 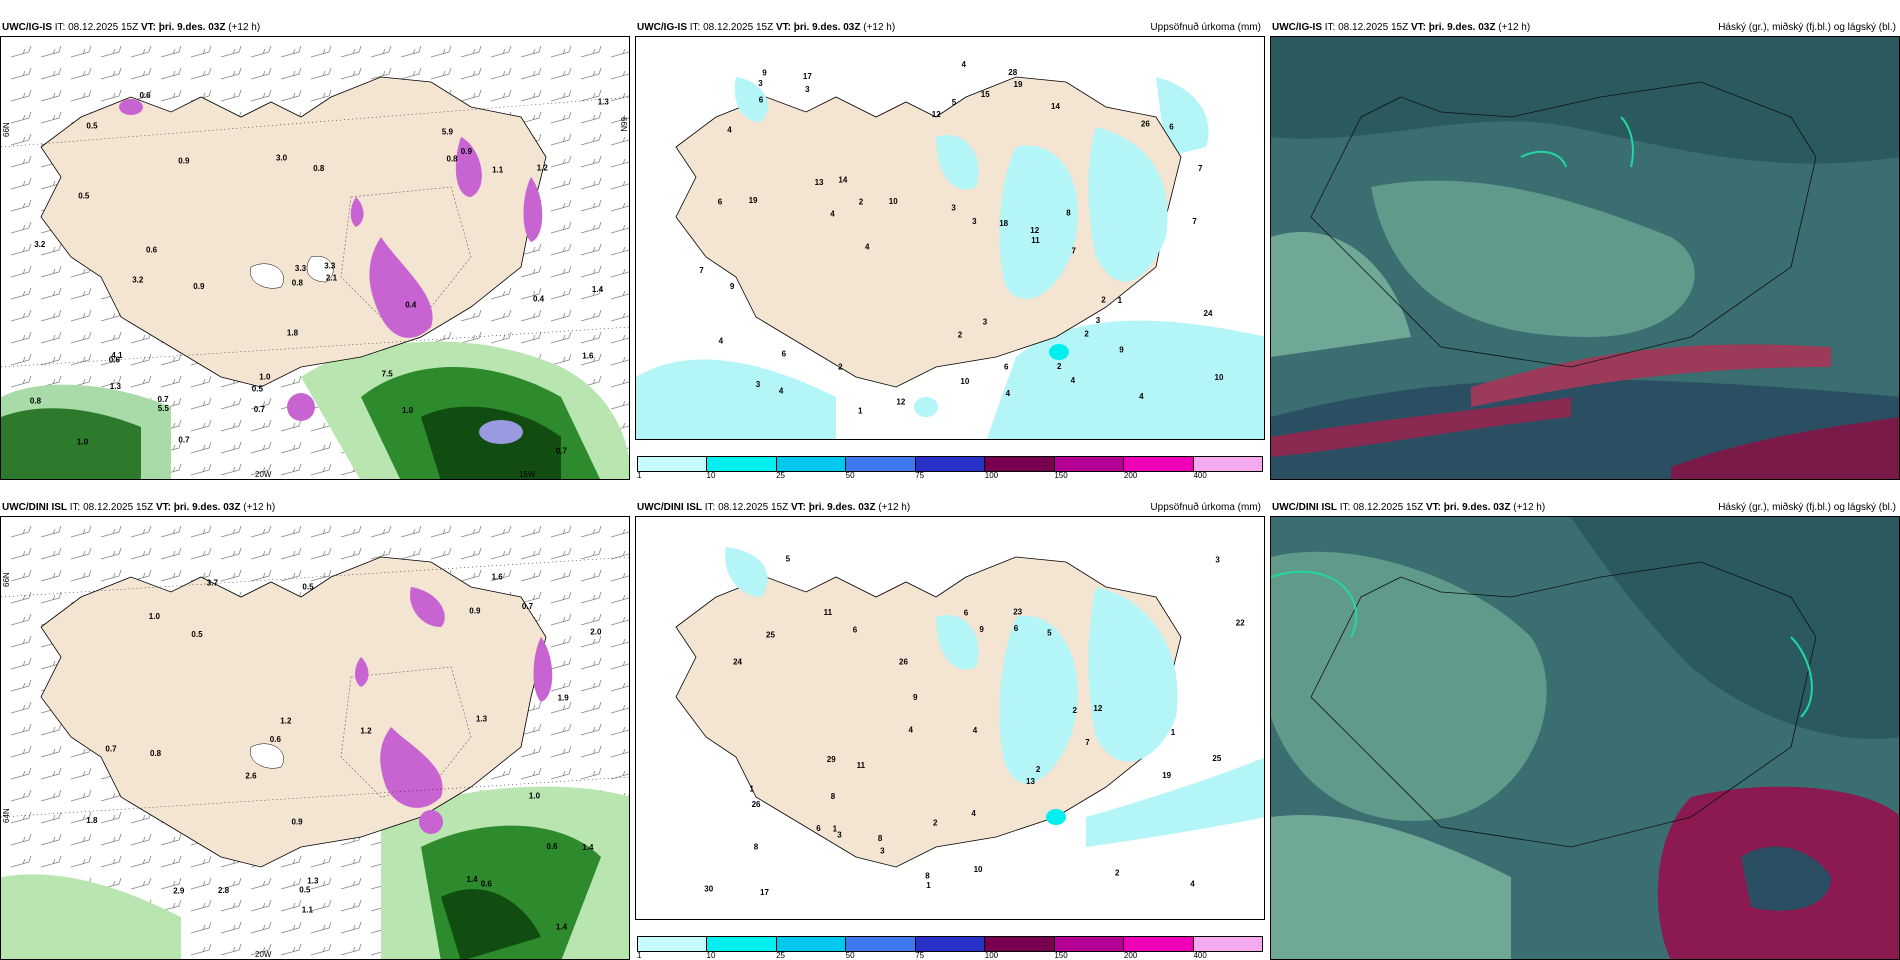 I want to click on lon-20w: 20W, so click(x=263, y=954).